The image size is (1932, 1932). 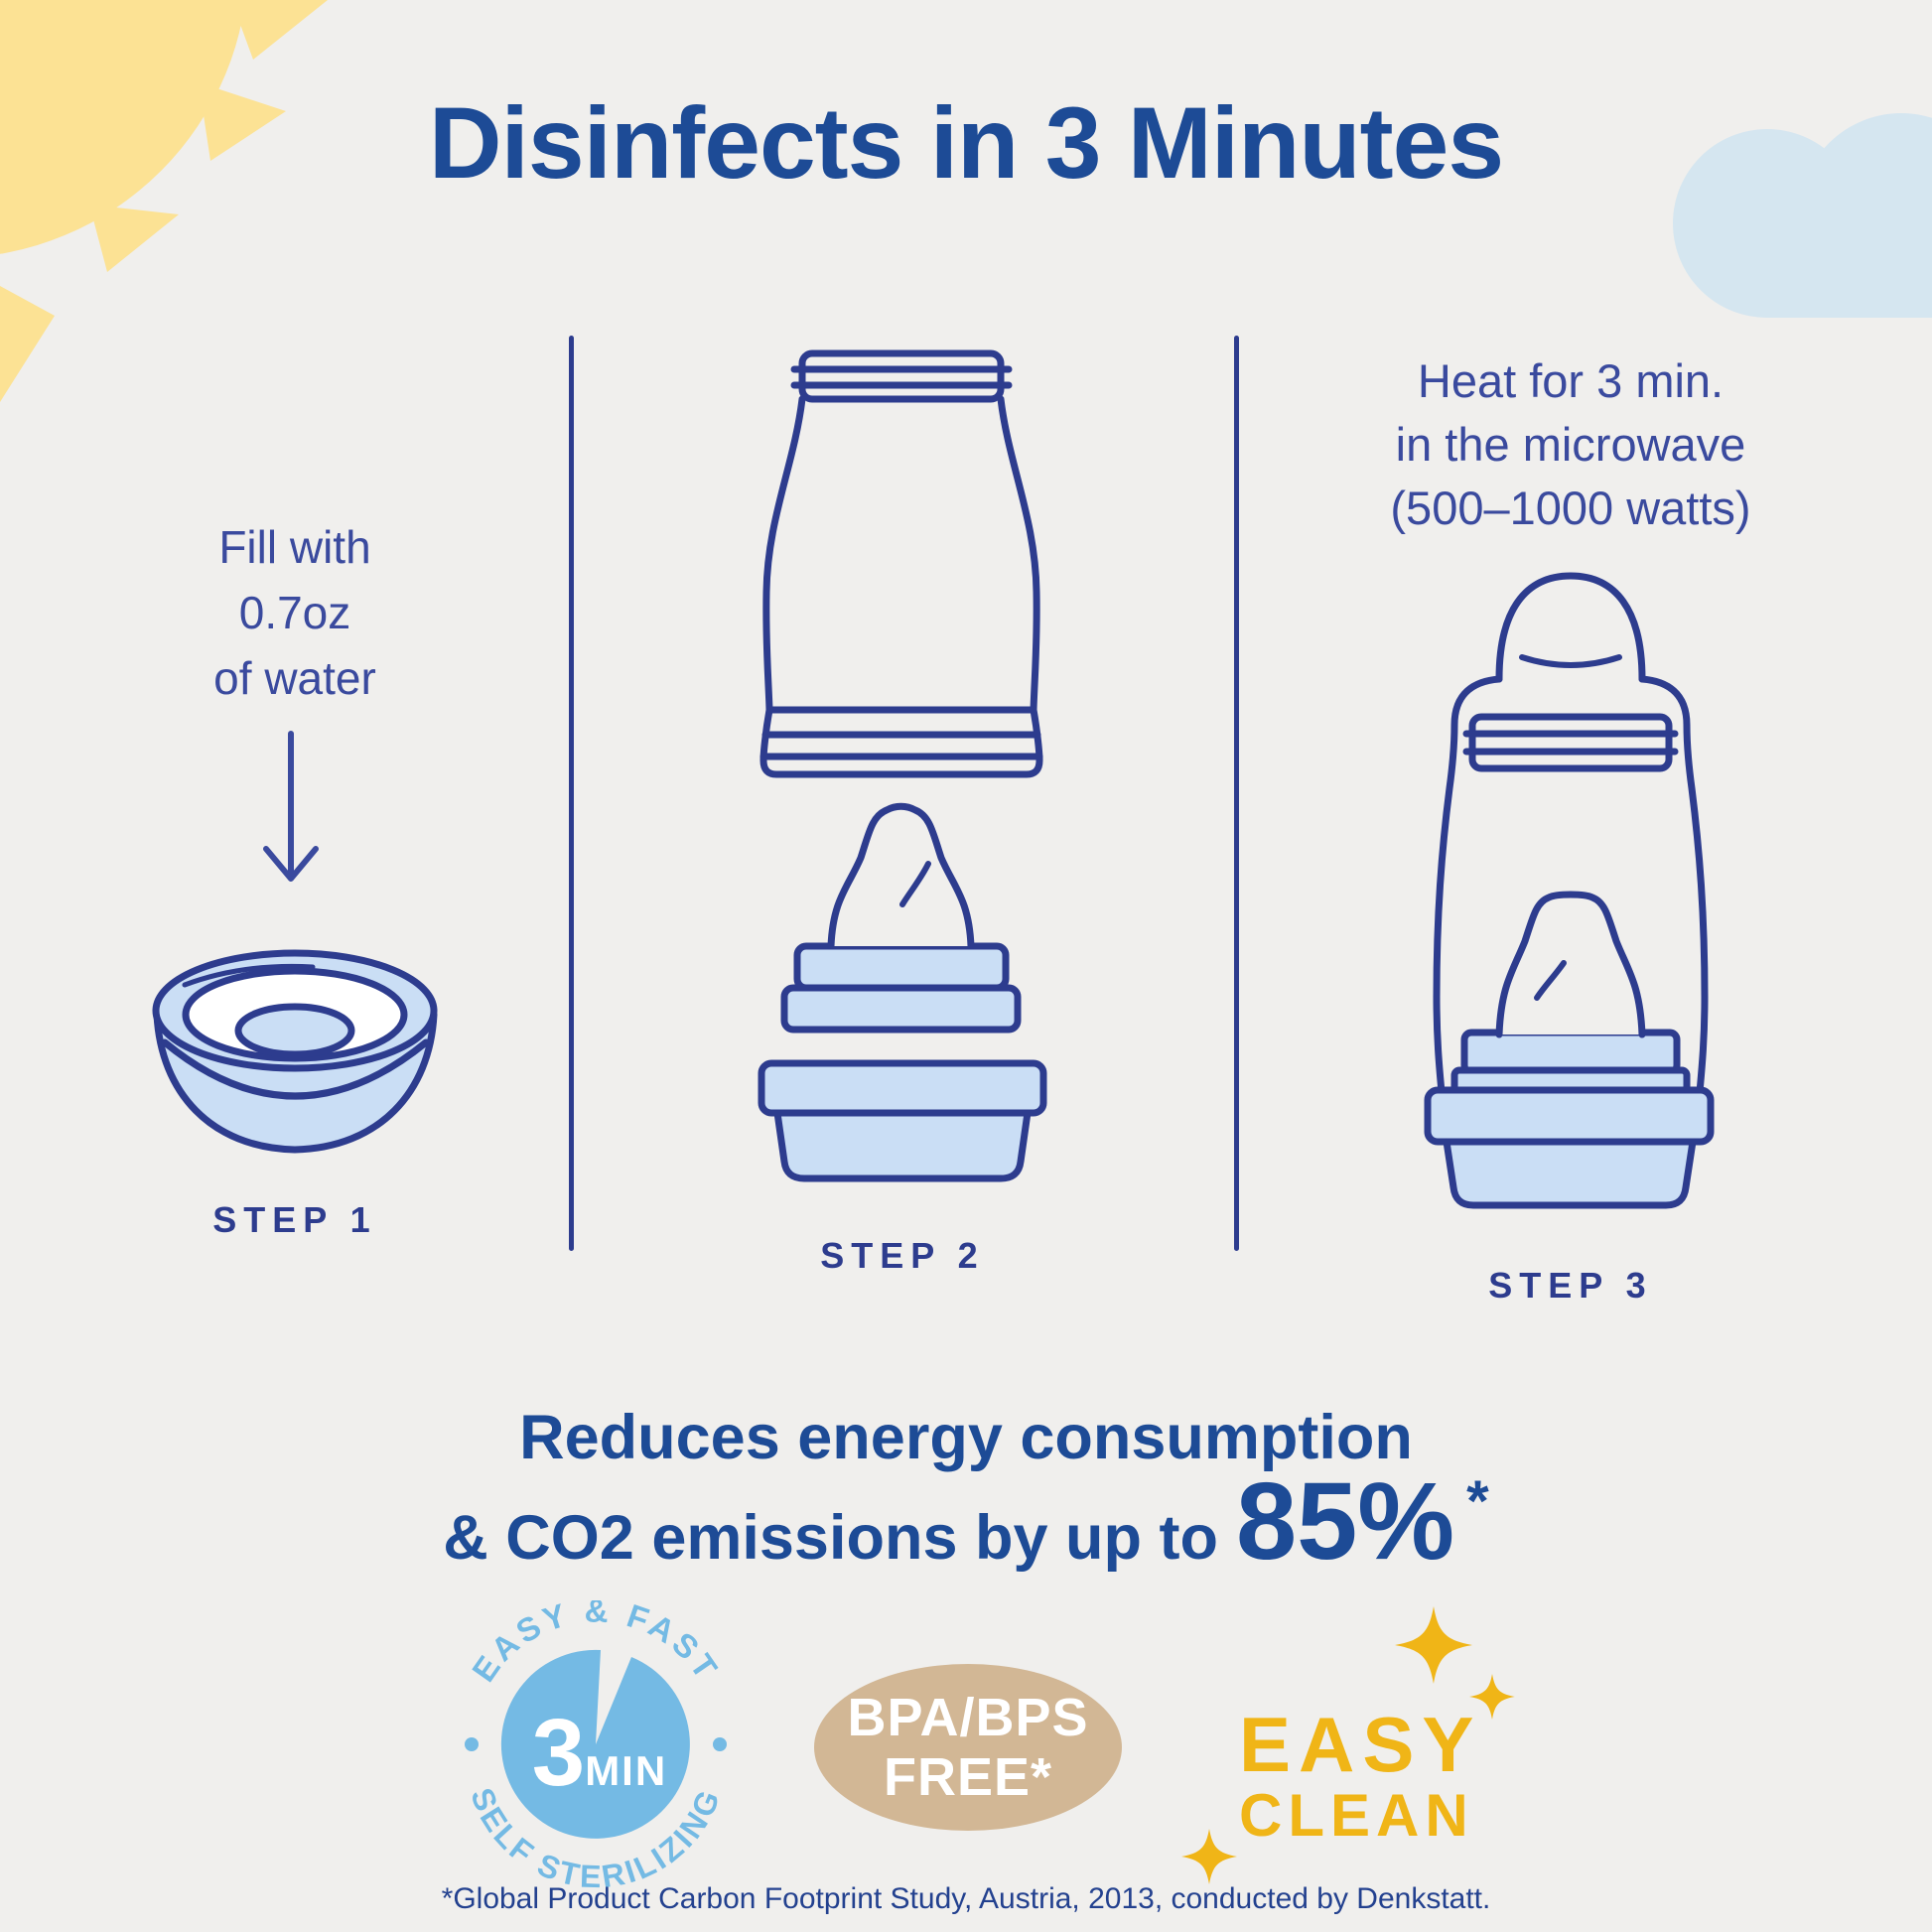 What do you see at coordinates (294, 1220) in the screenshot?
I see `step1-label: STEP 1` at bounding box center [294, 1220].